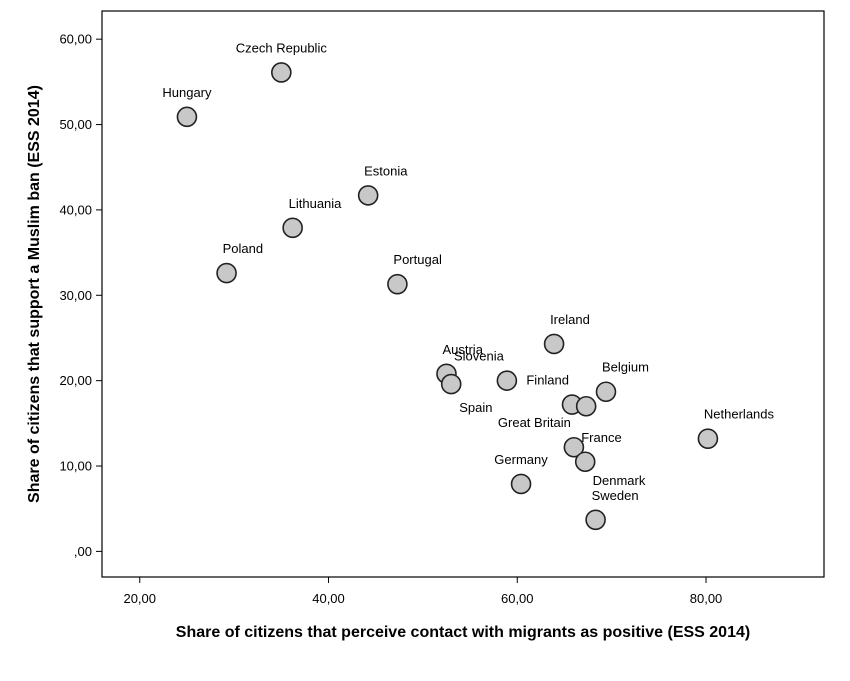  Describe the element at coordinates (282, 47) in the screenshot. I see `data-point-label: Czech Republic` at that location.